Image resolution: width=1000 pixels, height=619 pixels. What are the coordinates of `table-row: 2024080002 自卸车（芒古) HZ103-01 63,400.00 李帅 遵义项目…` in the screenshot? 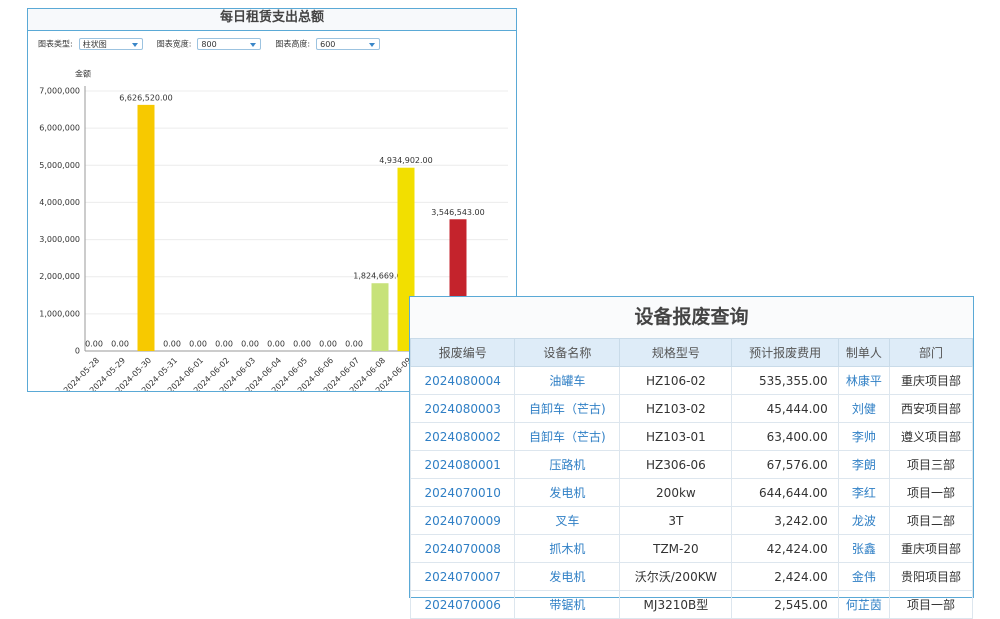 It's located at (691, 436).